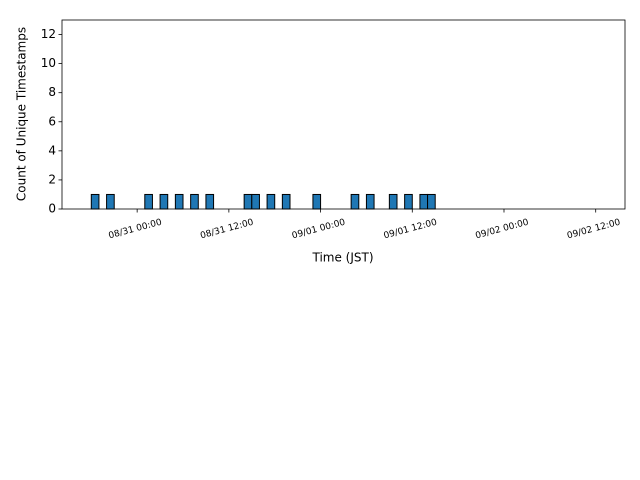 Image resolution: width=640 pixels, height=480 pixels. I want to click on y-tick-label: 6, so click(52, 121).